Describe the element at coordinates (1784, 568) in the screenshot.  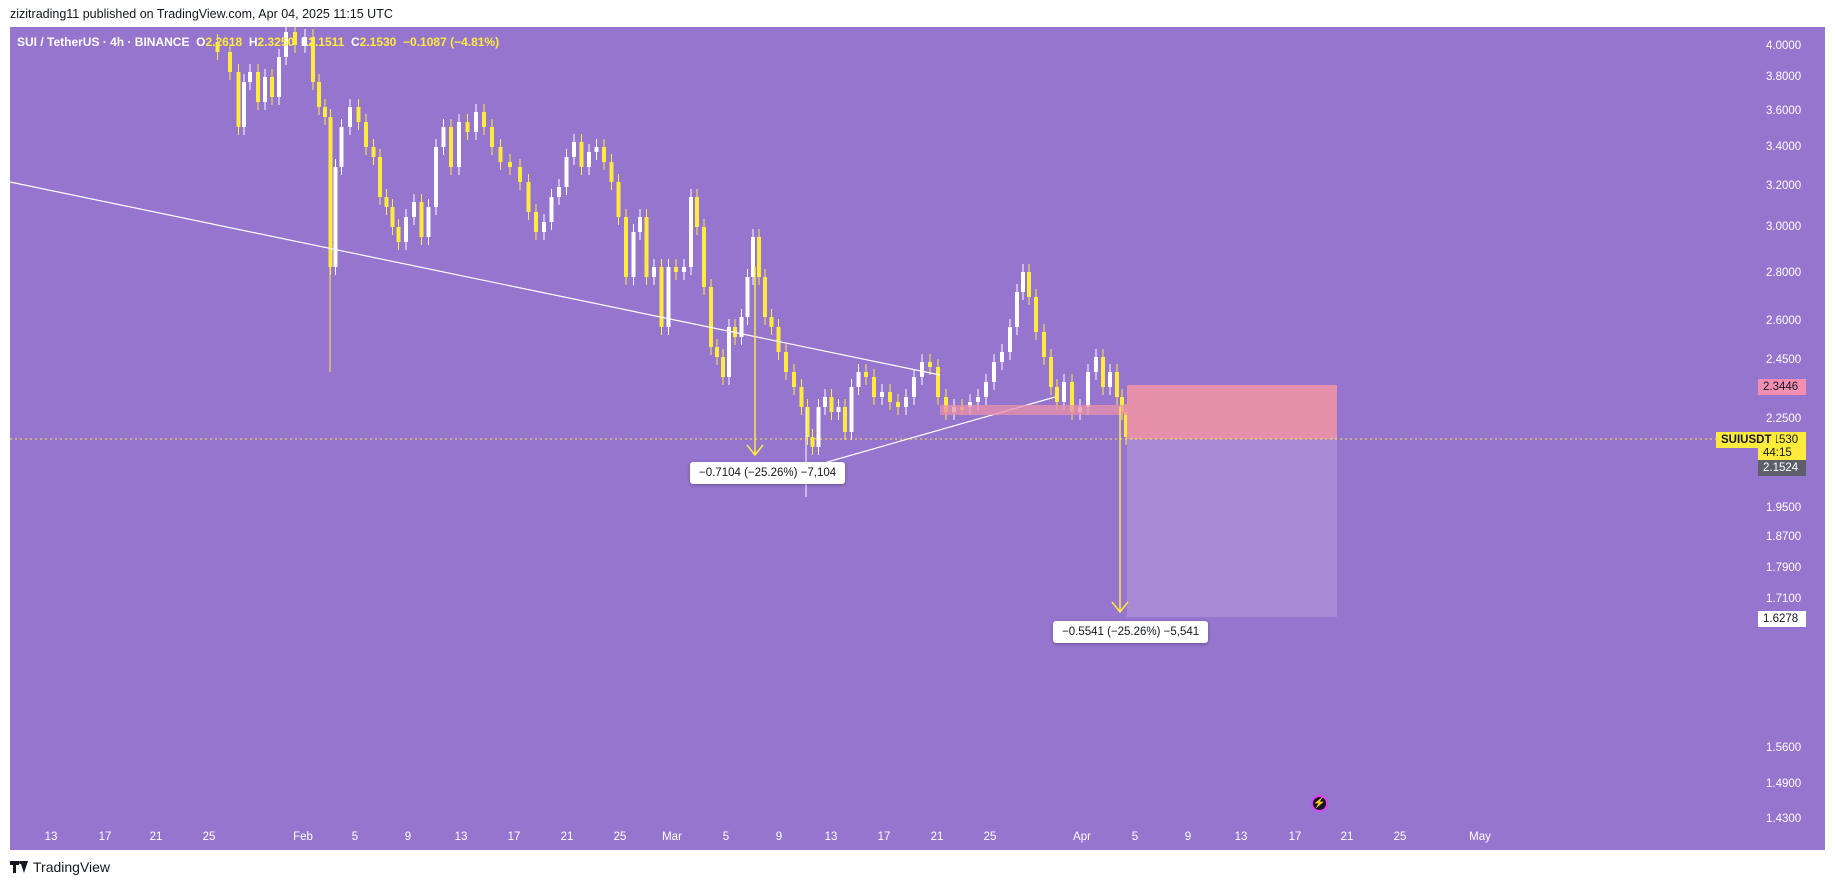
I see `price-tick: 1.7900` at that location.